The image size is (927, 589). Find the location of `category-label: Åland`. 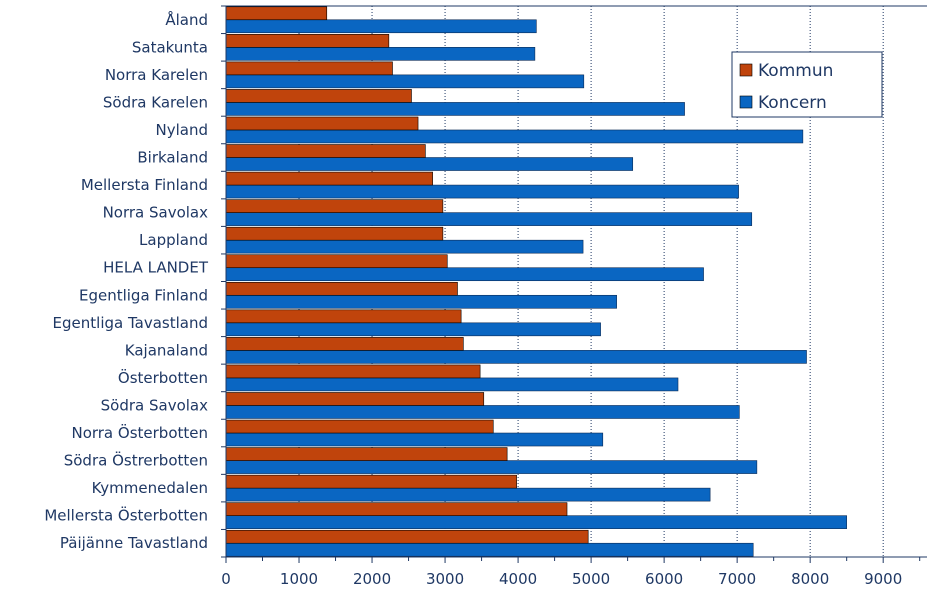

category-label: Åland is located at coordinates (186, 19).